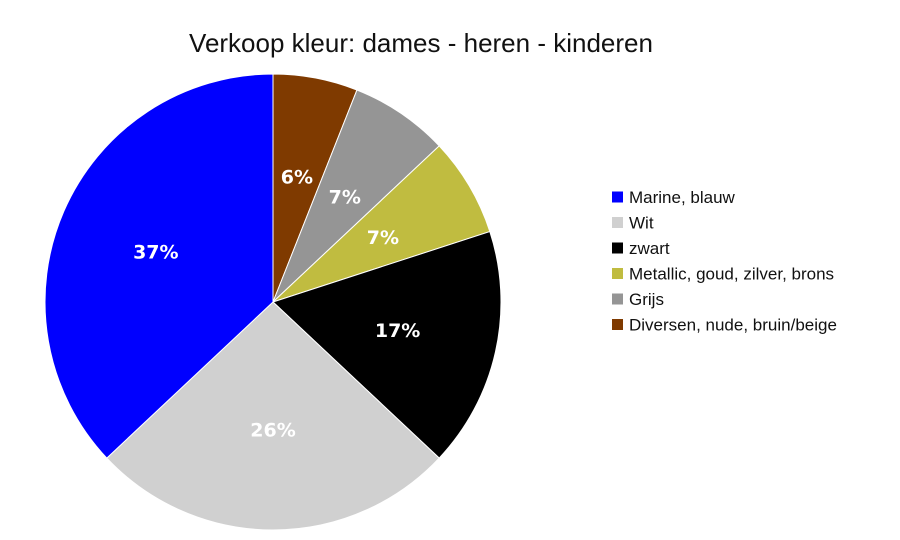  Describe the element at coordinates (649, 248) in the screenshot. I see `legend-label-2: zwart` at that location.